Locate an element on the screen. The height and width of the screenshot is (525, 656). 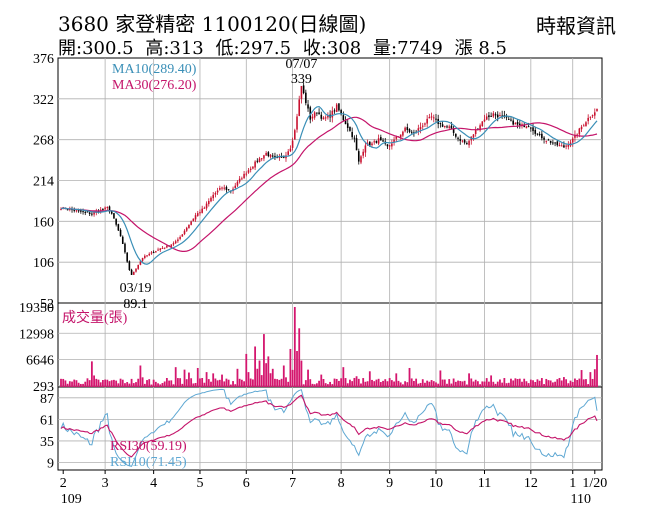
price-tick-label: 268 is located at coordinates (43, 141).